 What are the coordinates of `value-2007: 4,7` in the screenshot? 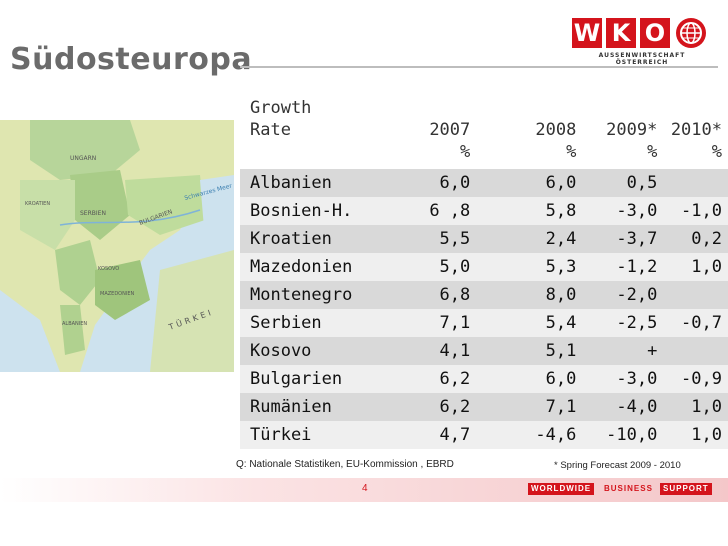 It's located at (435, 435).